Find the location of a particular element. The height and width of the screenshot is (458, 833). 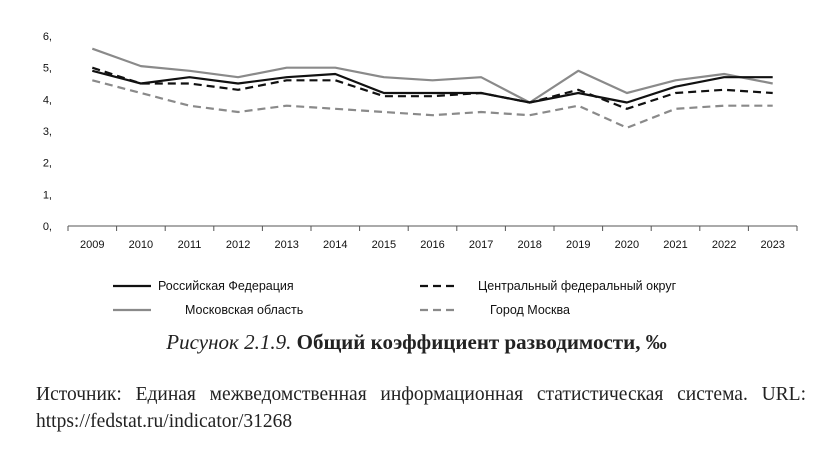

y-tick-label: 2, is located at coordinates (47, 164).